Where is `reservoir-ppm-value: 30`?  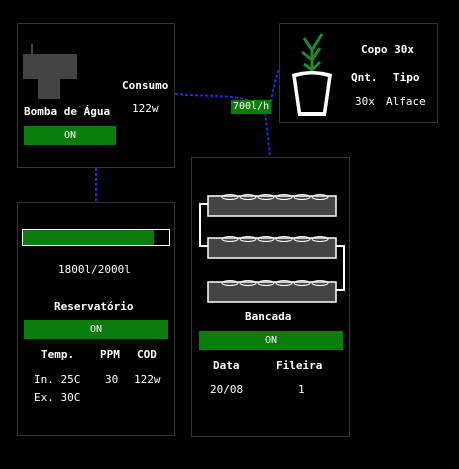
reservoir-ppm-value: 30 is located at coordinates (112, 379).